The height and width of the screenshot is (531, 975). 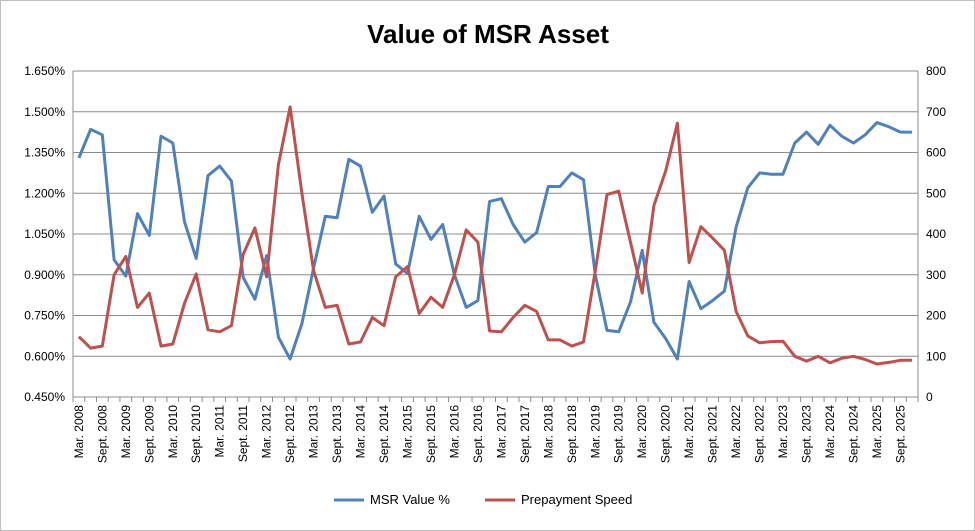 What do you see at coordinates (877, 432) in the screenshot?
I see `x-tick-label: Mar. 2025` at bounding box center [877, 432].